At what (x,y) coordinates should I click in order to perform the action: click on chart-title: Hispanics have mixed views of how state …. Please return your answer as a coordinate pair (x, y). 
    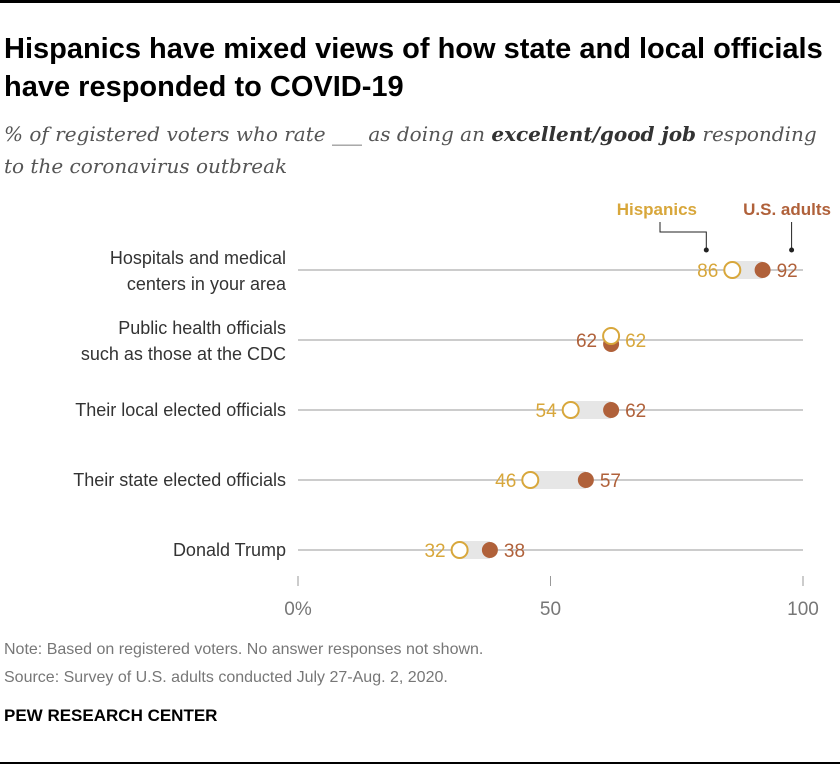
    Looking at the image, I should click on (413, 68).